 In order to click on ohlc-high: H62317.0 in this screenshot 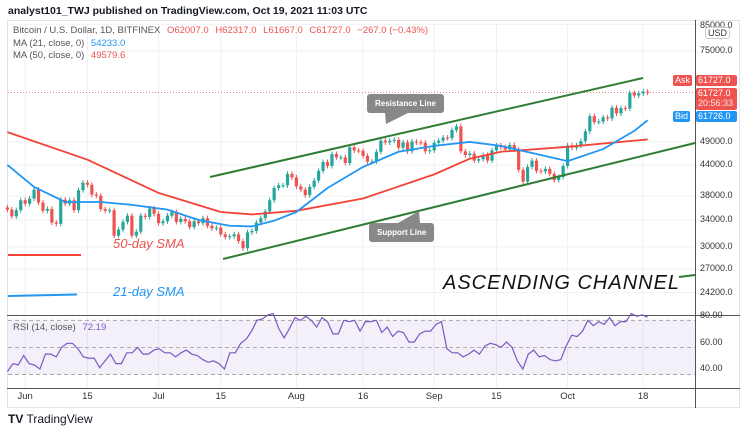, I will do `click(236, 30)`.